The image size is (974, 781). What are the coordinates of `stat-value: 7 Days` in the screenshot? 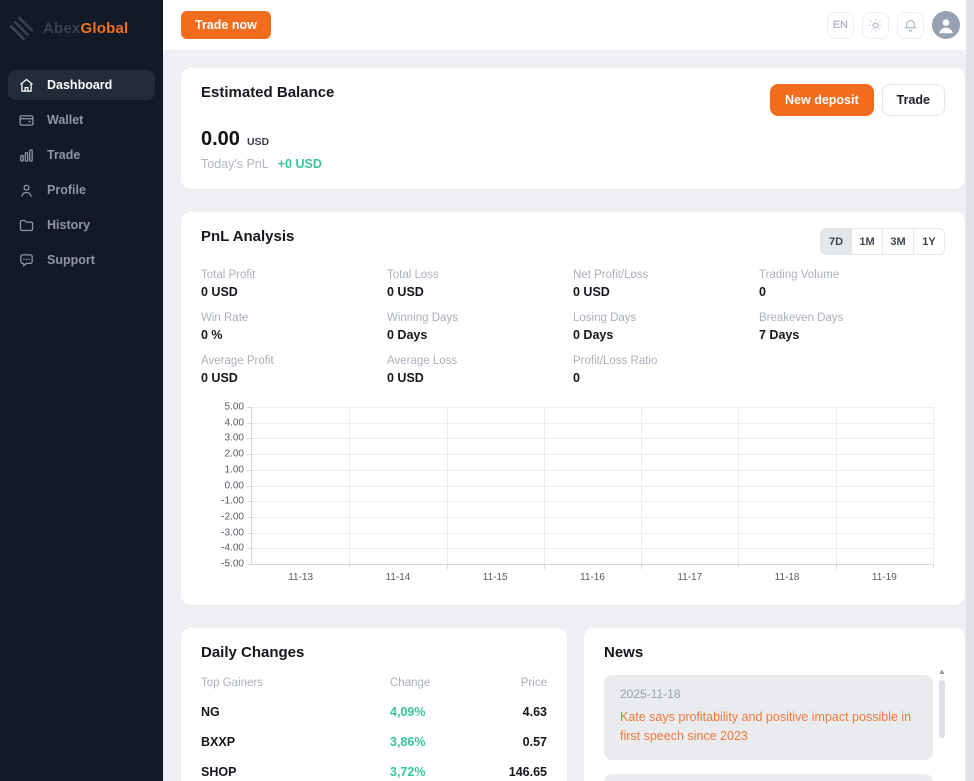 It's located at (779, 335).